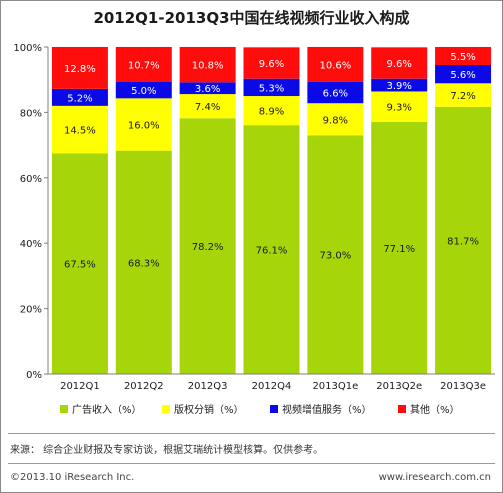  I want to click on value-label-2012Q4-1: 8.9%, so click(271, 112).